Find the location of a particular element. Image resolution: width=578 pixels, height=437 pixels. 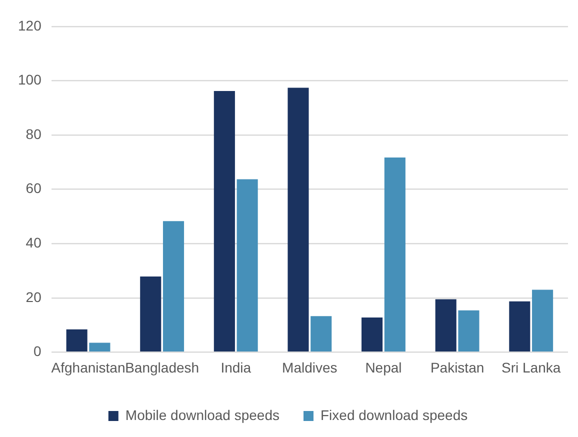

x-tick-label: Bangladesh is located at coordinates (162, 367).